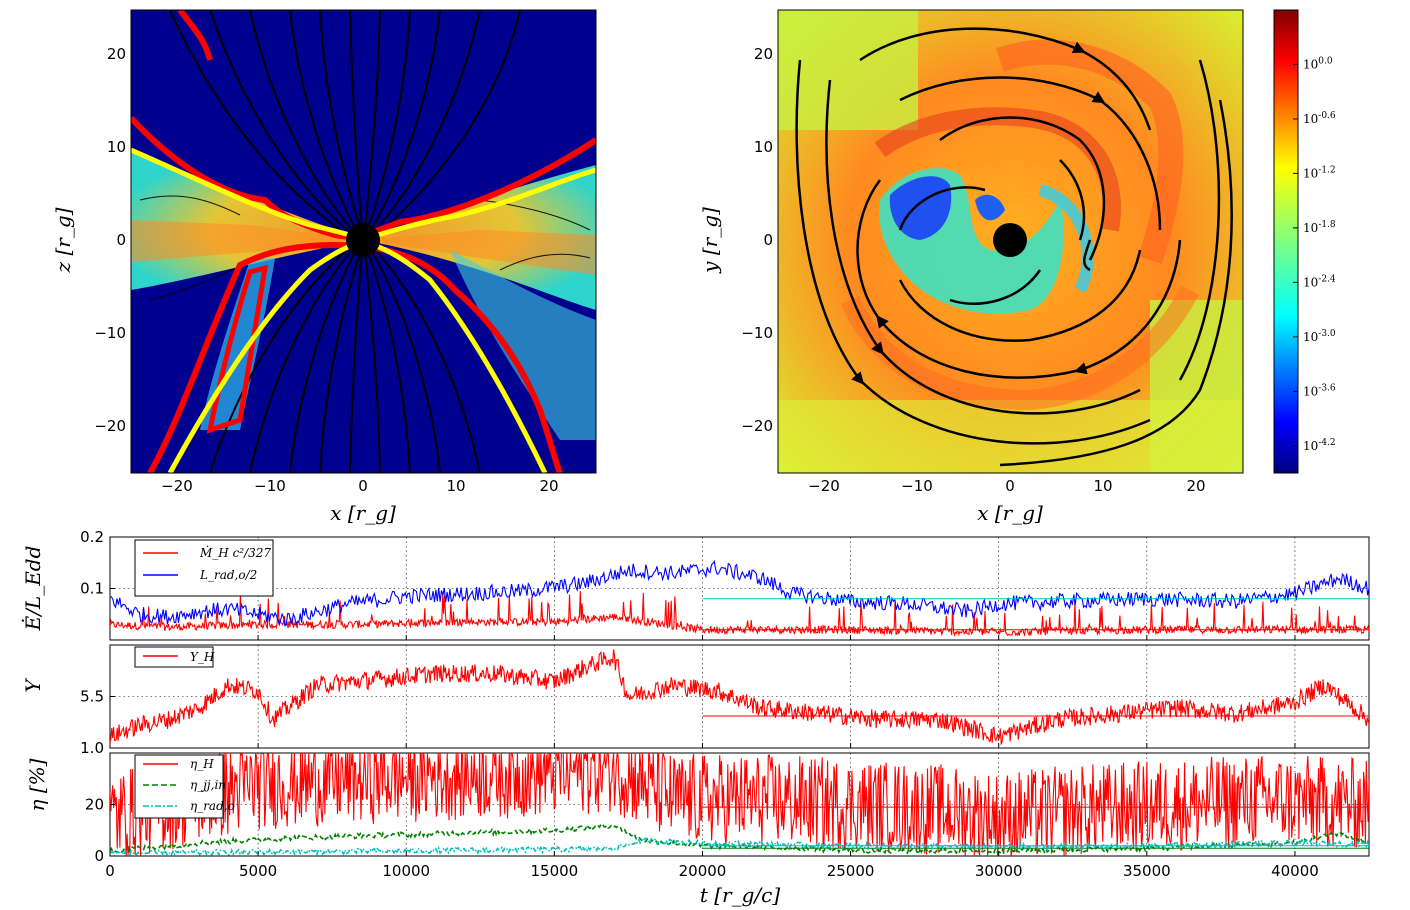 This screenshot has height=910, width=1410. What do you see at coordinates (739, 804) in the screenshot?
I see `efficiency-series-line` at bounding box center [739, 804].